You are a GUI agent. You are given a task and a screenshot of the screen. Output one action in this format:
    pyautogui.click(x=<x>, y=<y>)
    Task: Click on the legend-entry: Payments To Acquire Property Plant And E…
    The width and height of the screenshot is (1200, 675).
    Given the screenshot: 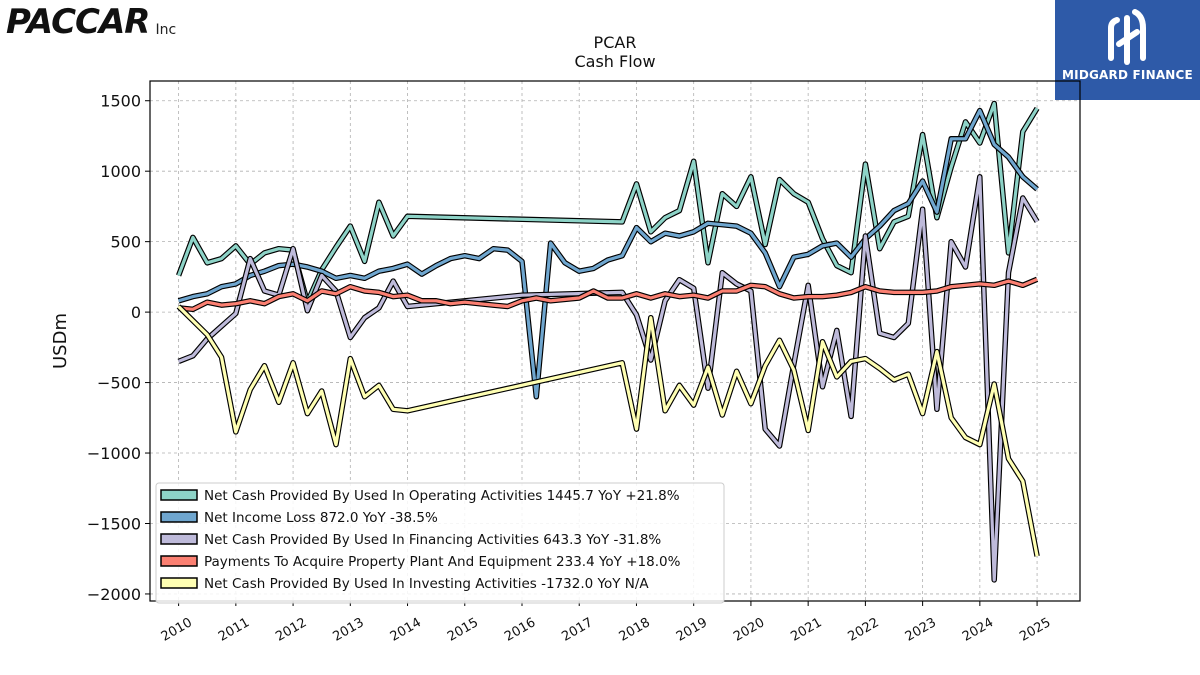 What is the action you would take?
    pyautogui.click(x=442, y=562)
    